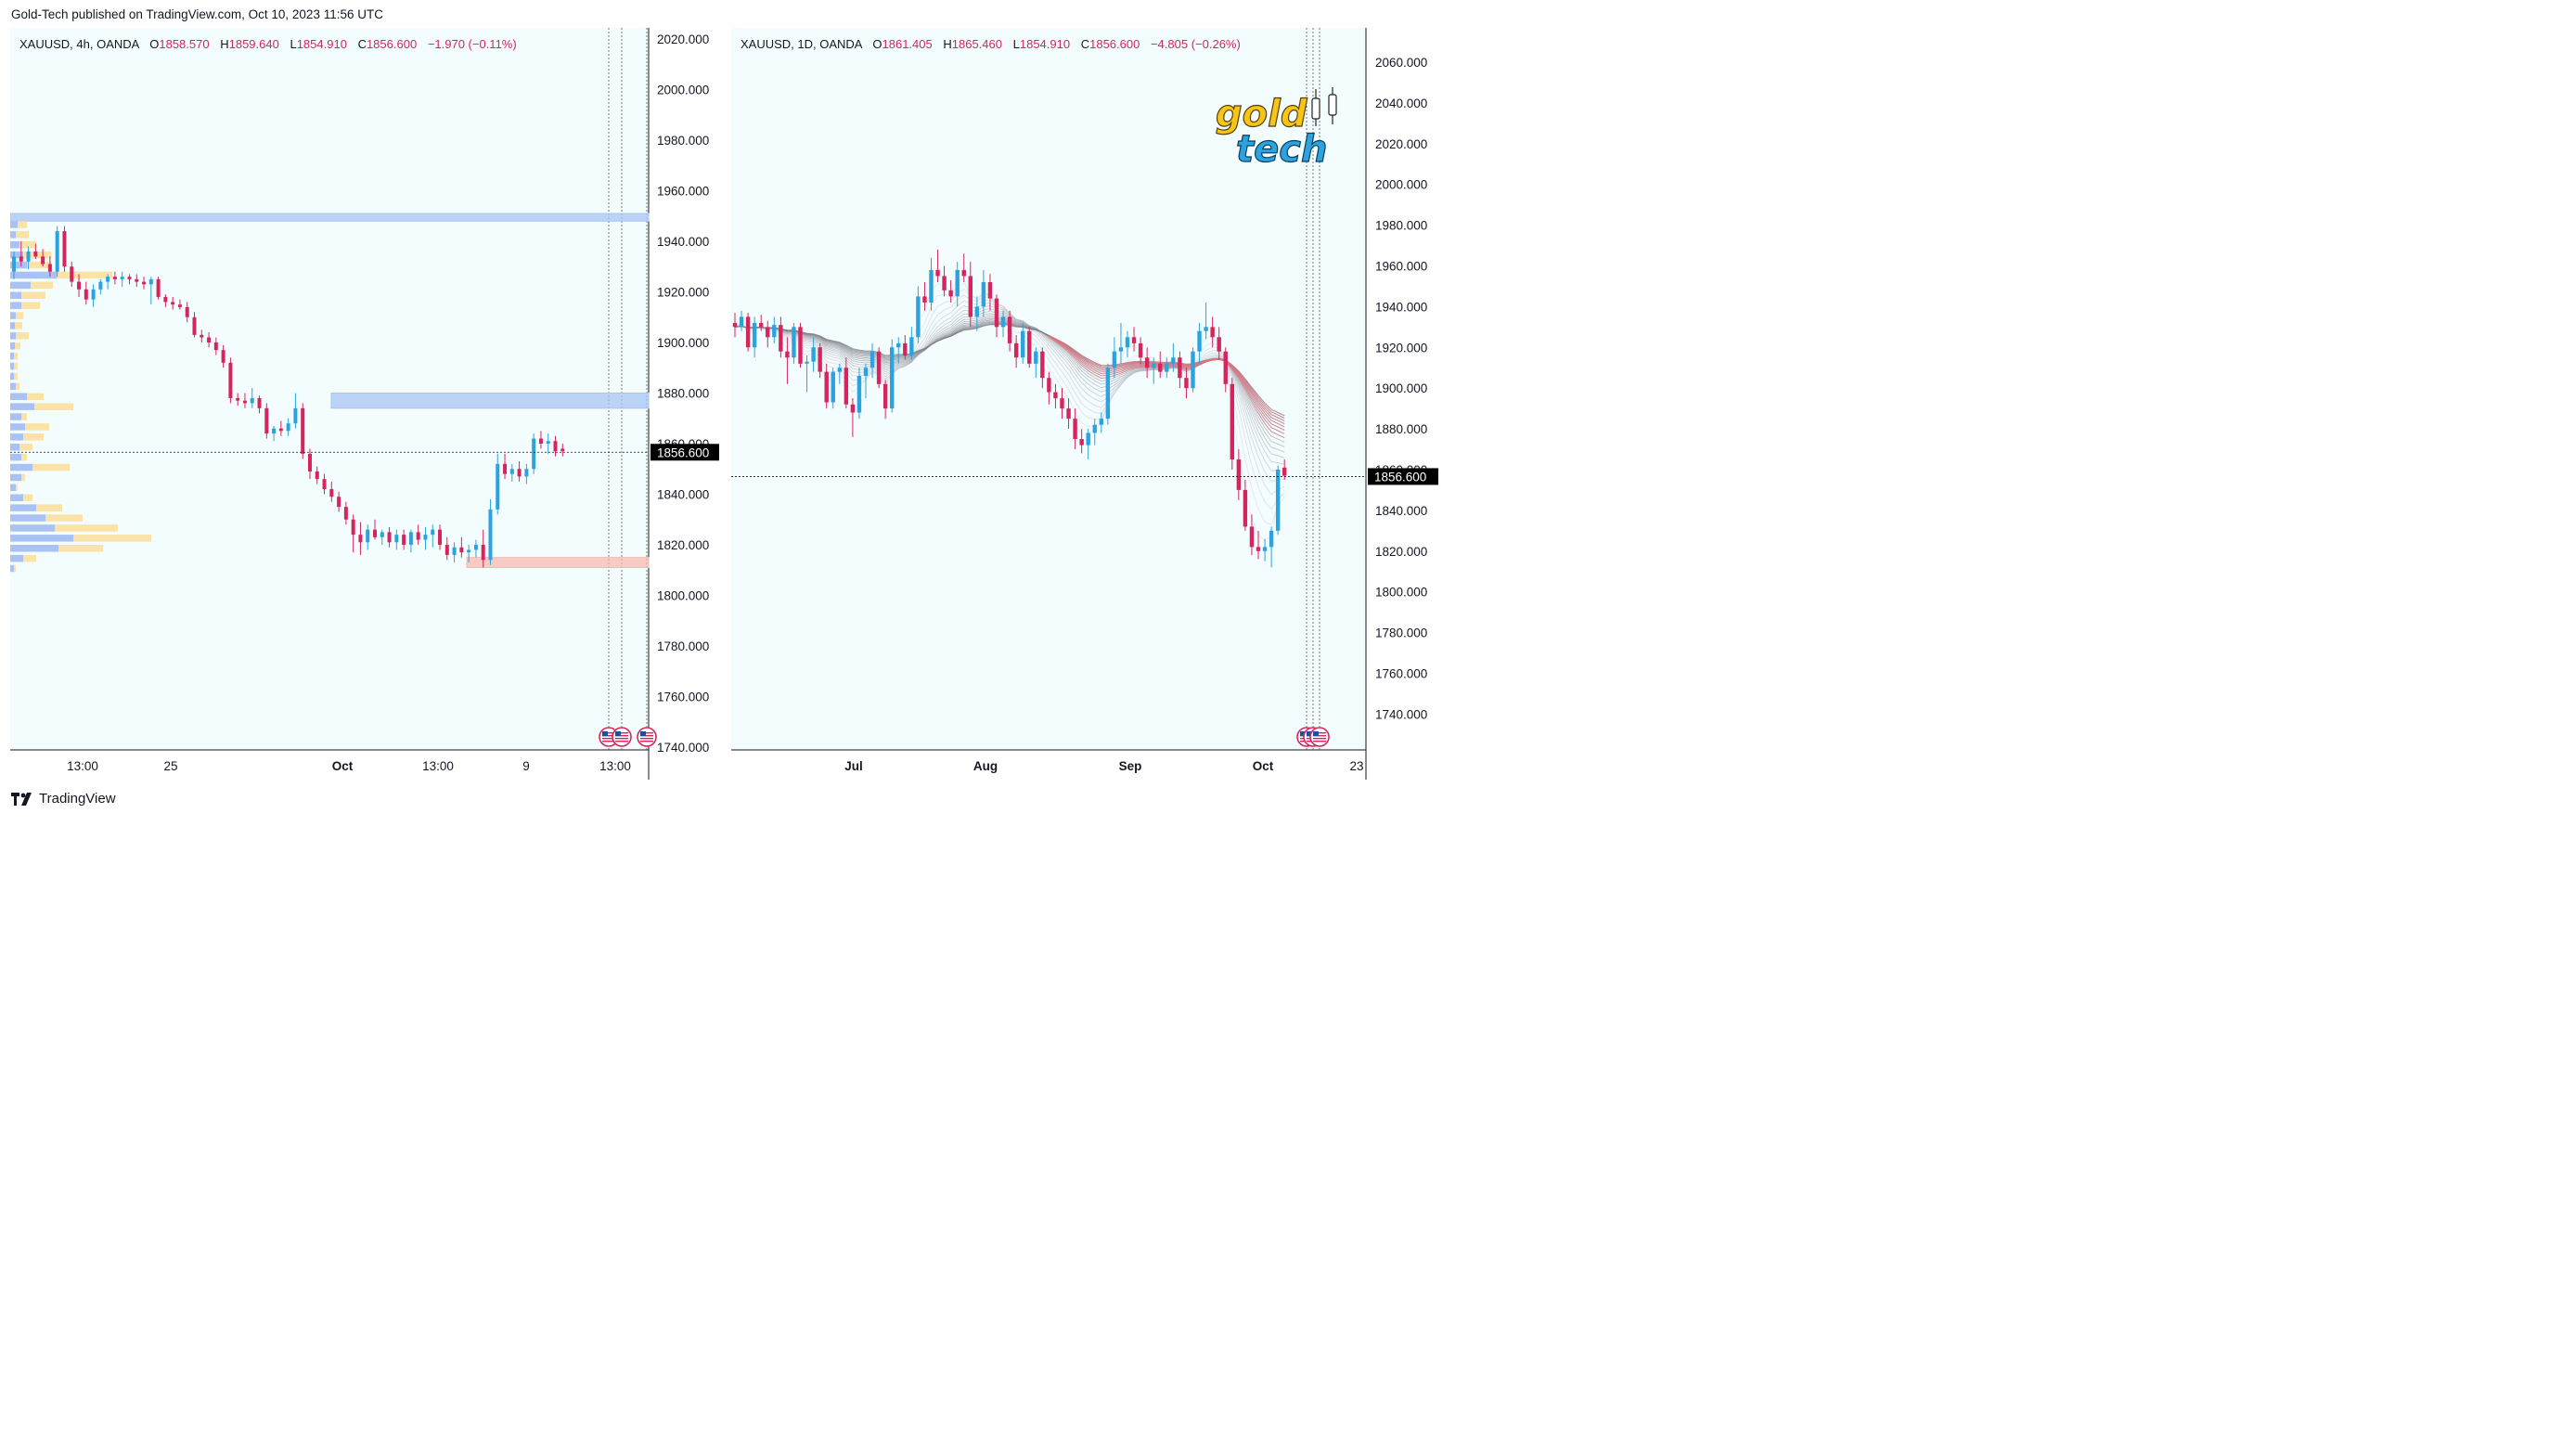 Image resolution: width=2576 pixels, height=1446 pixels. I want to click on left-high-value: 1859.640, so click(253, 44).